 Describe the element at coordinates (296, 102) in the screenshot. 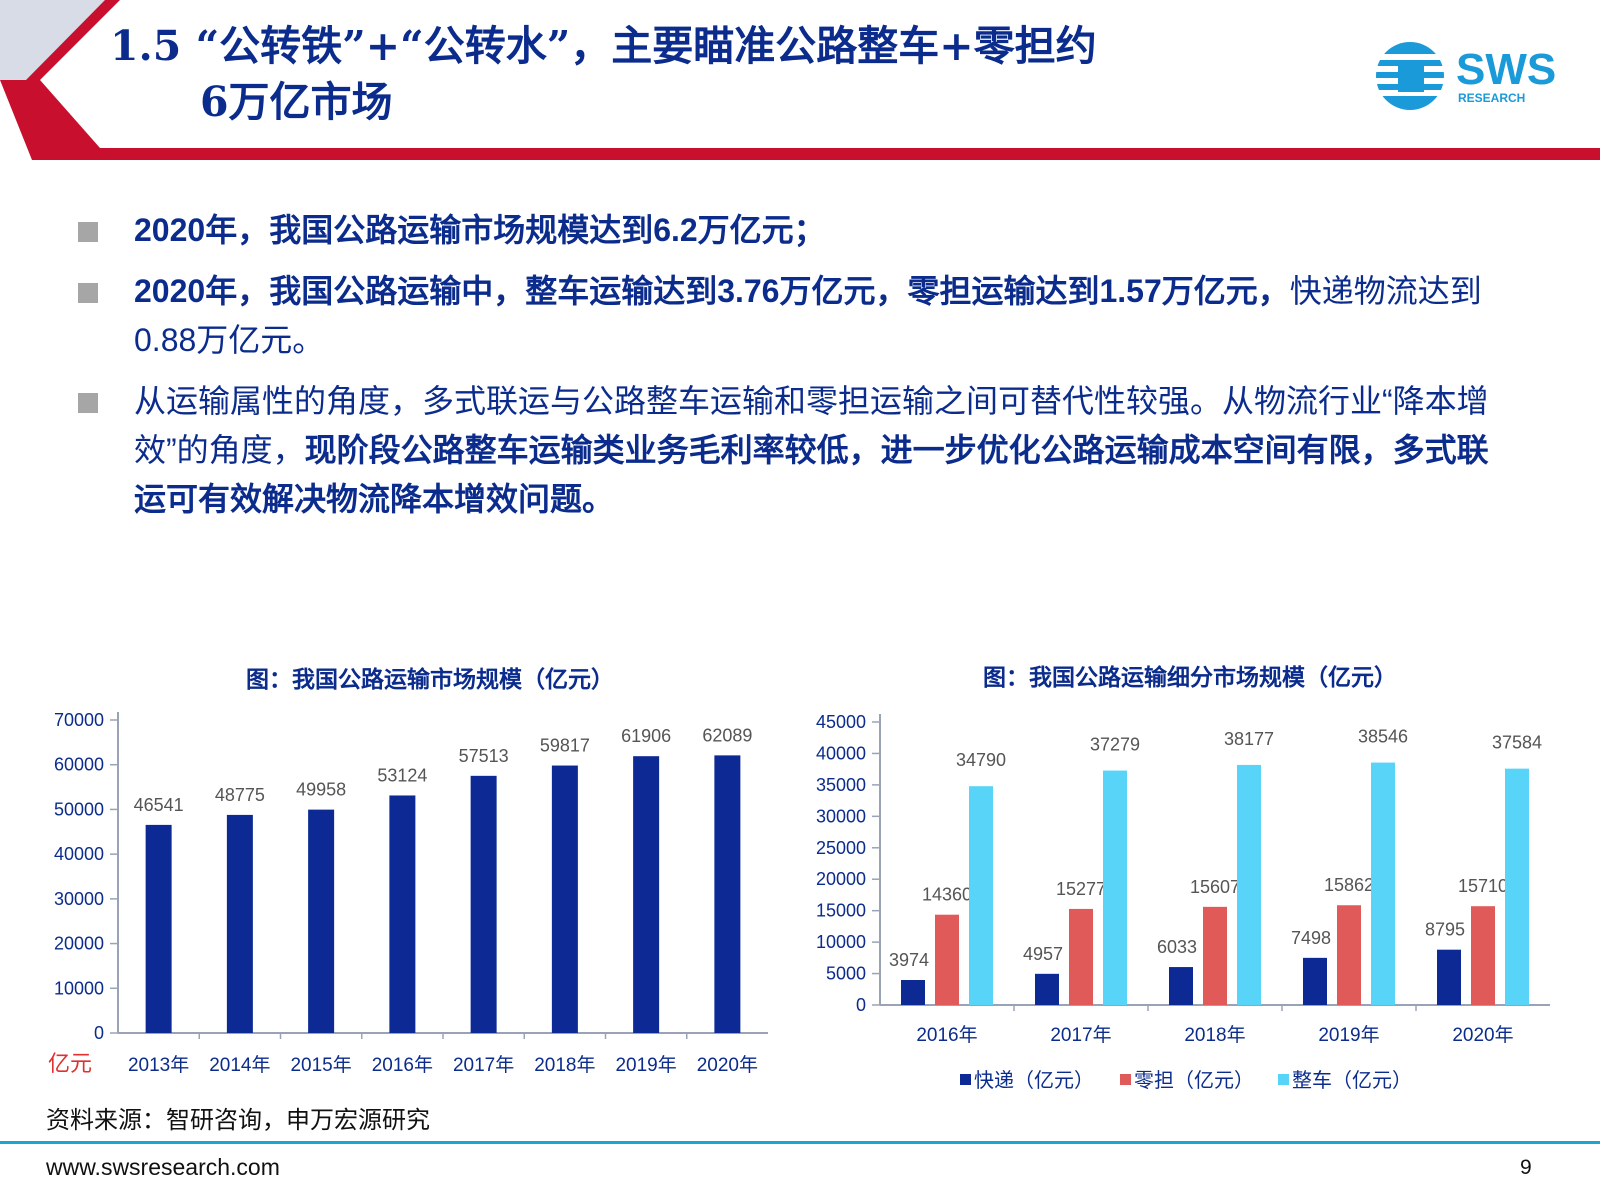

I see `title-line-2: 6万亿市场` at that location.